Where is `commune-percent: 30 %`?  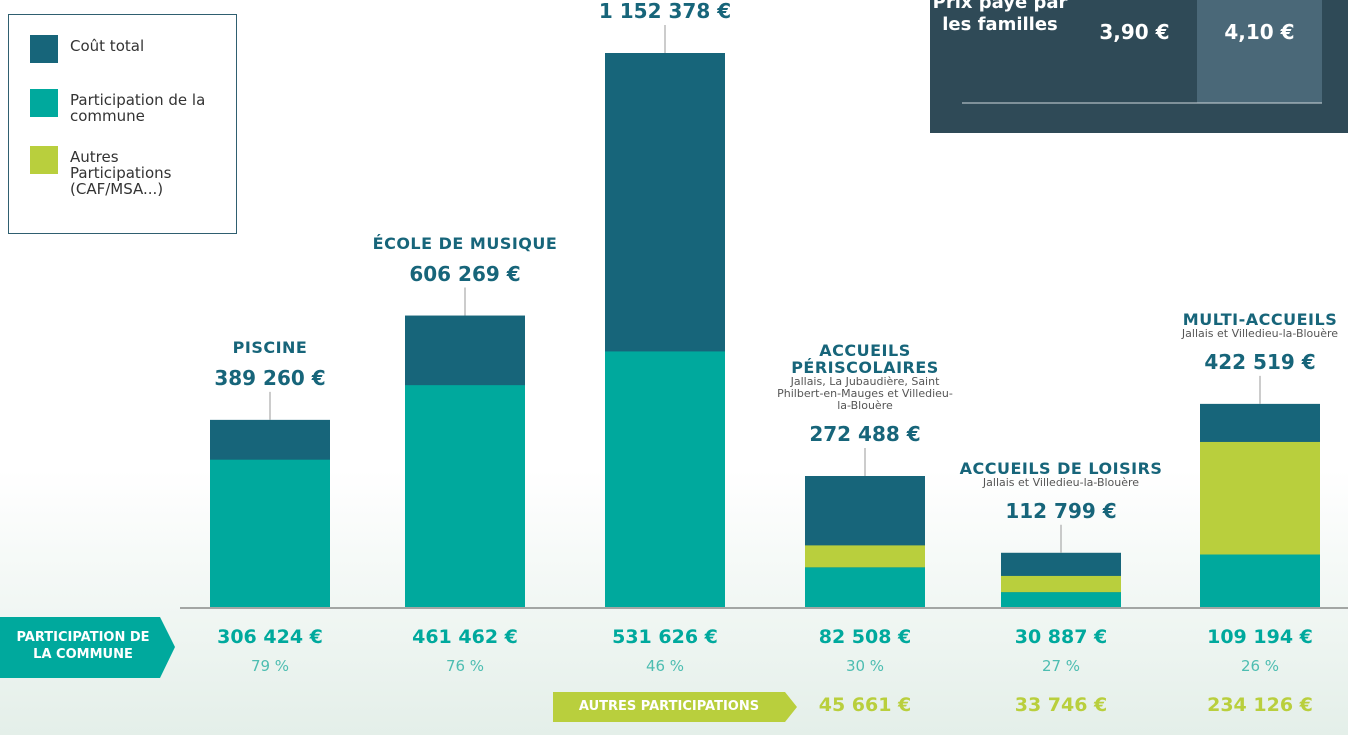 commune-percent: 30 % is located at coordinates (865, 666).